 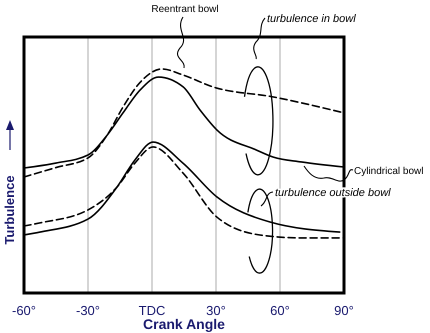 What do you see at coordinates (88, 310) in the screenshot?
I see `x-tick-label: -30°` at bounding box center [88, 310].